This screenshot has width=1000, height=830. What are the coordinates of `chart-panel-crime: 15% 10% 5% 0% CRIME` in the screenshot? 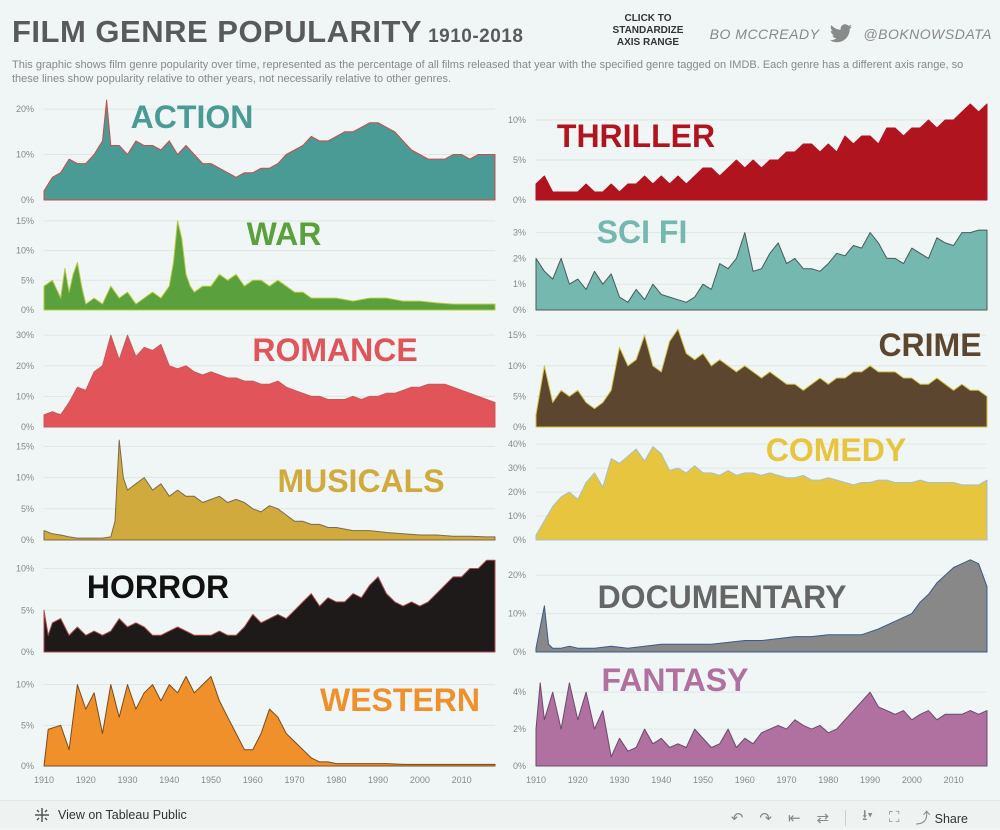 It's located at (748, 379).